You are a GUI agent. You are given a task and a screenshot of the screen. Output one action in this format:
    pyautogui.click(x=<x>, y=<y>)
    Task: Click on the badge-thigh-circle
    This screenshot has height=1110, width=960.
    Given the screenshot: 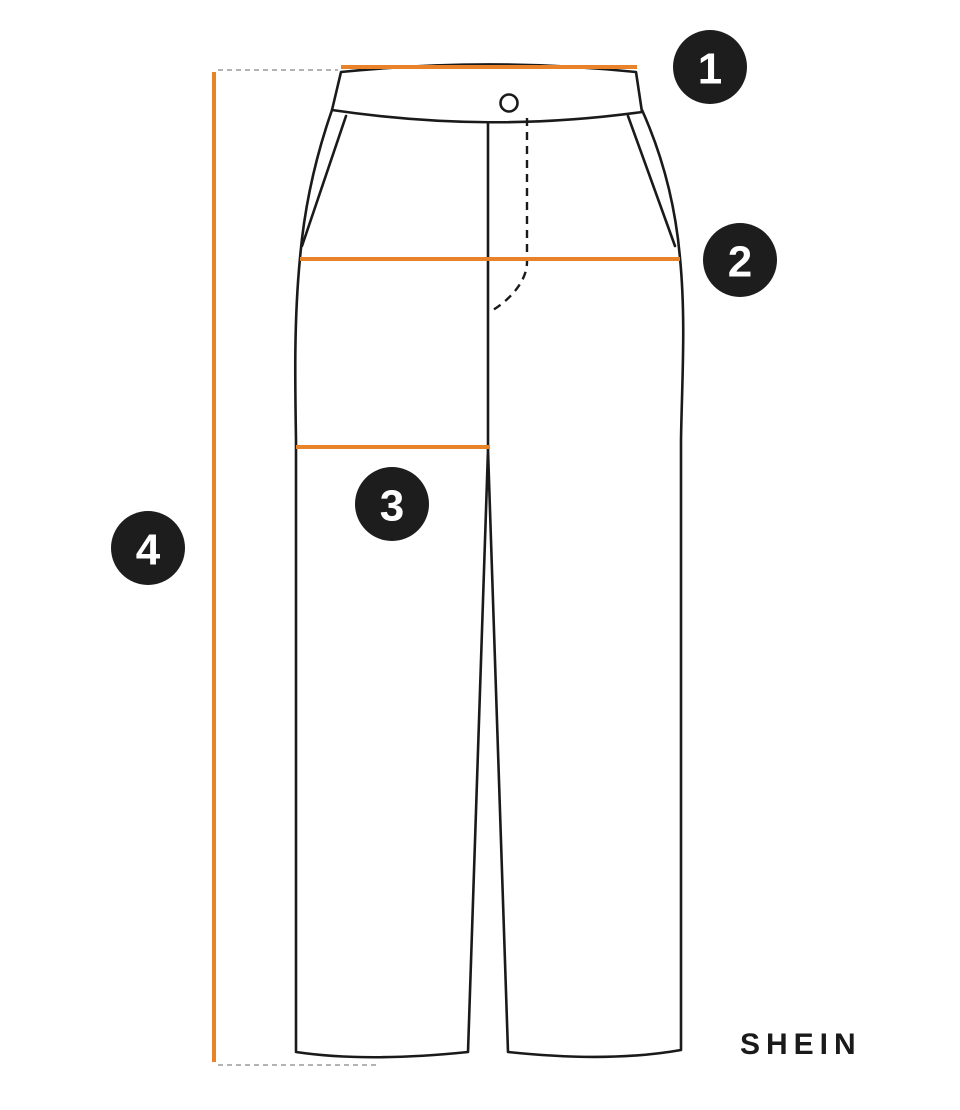 What is the action you would take?
    pyautogui.click(x=392, y=504)
    